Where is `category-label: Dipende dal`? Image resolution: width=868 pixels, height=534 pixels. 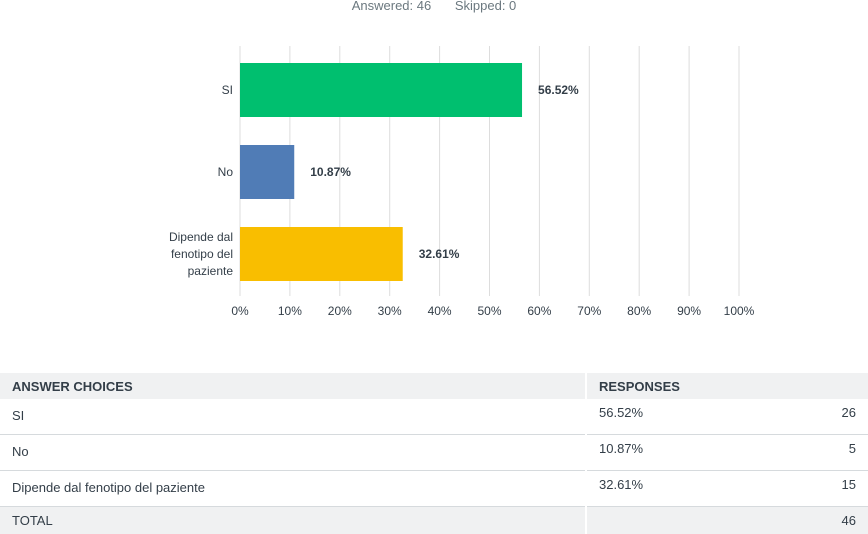
category-label: Dipende dal is located at coordinates (201, 237).